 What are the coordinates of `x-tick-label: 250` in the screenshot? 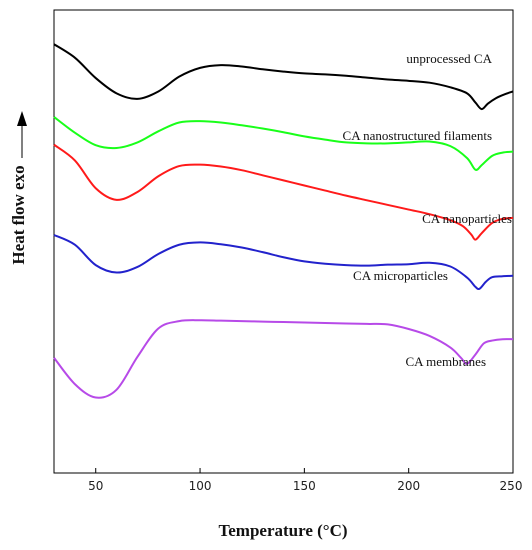 It's located at (511, 486).